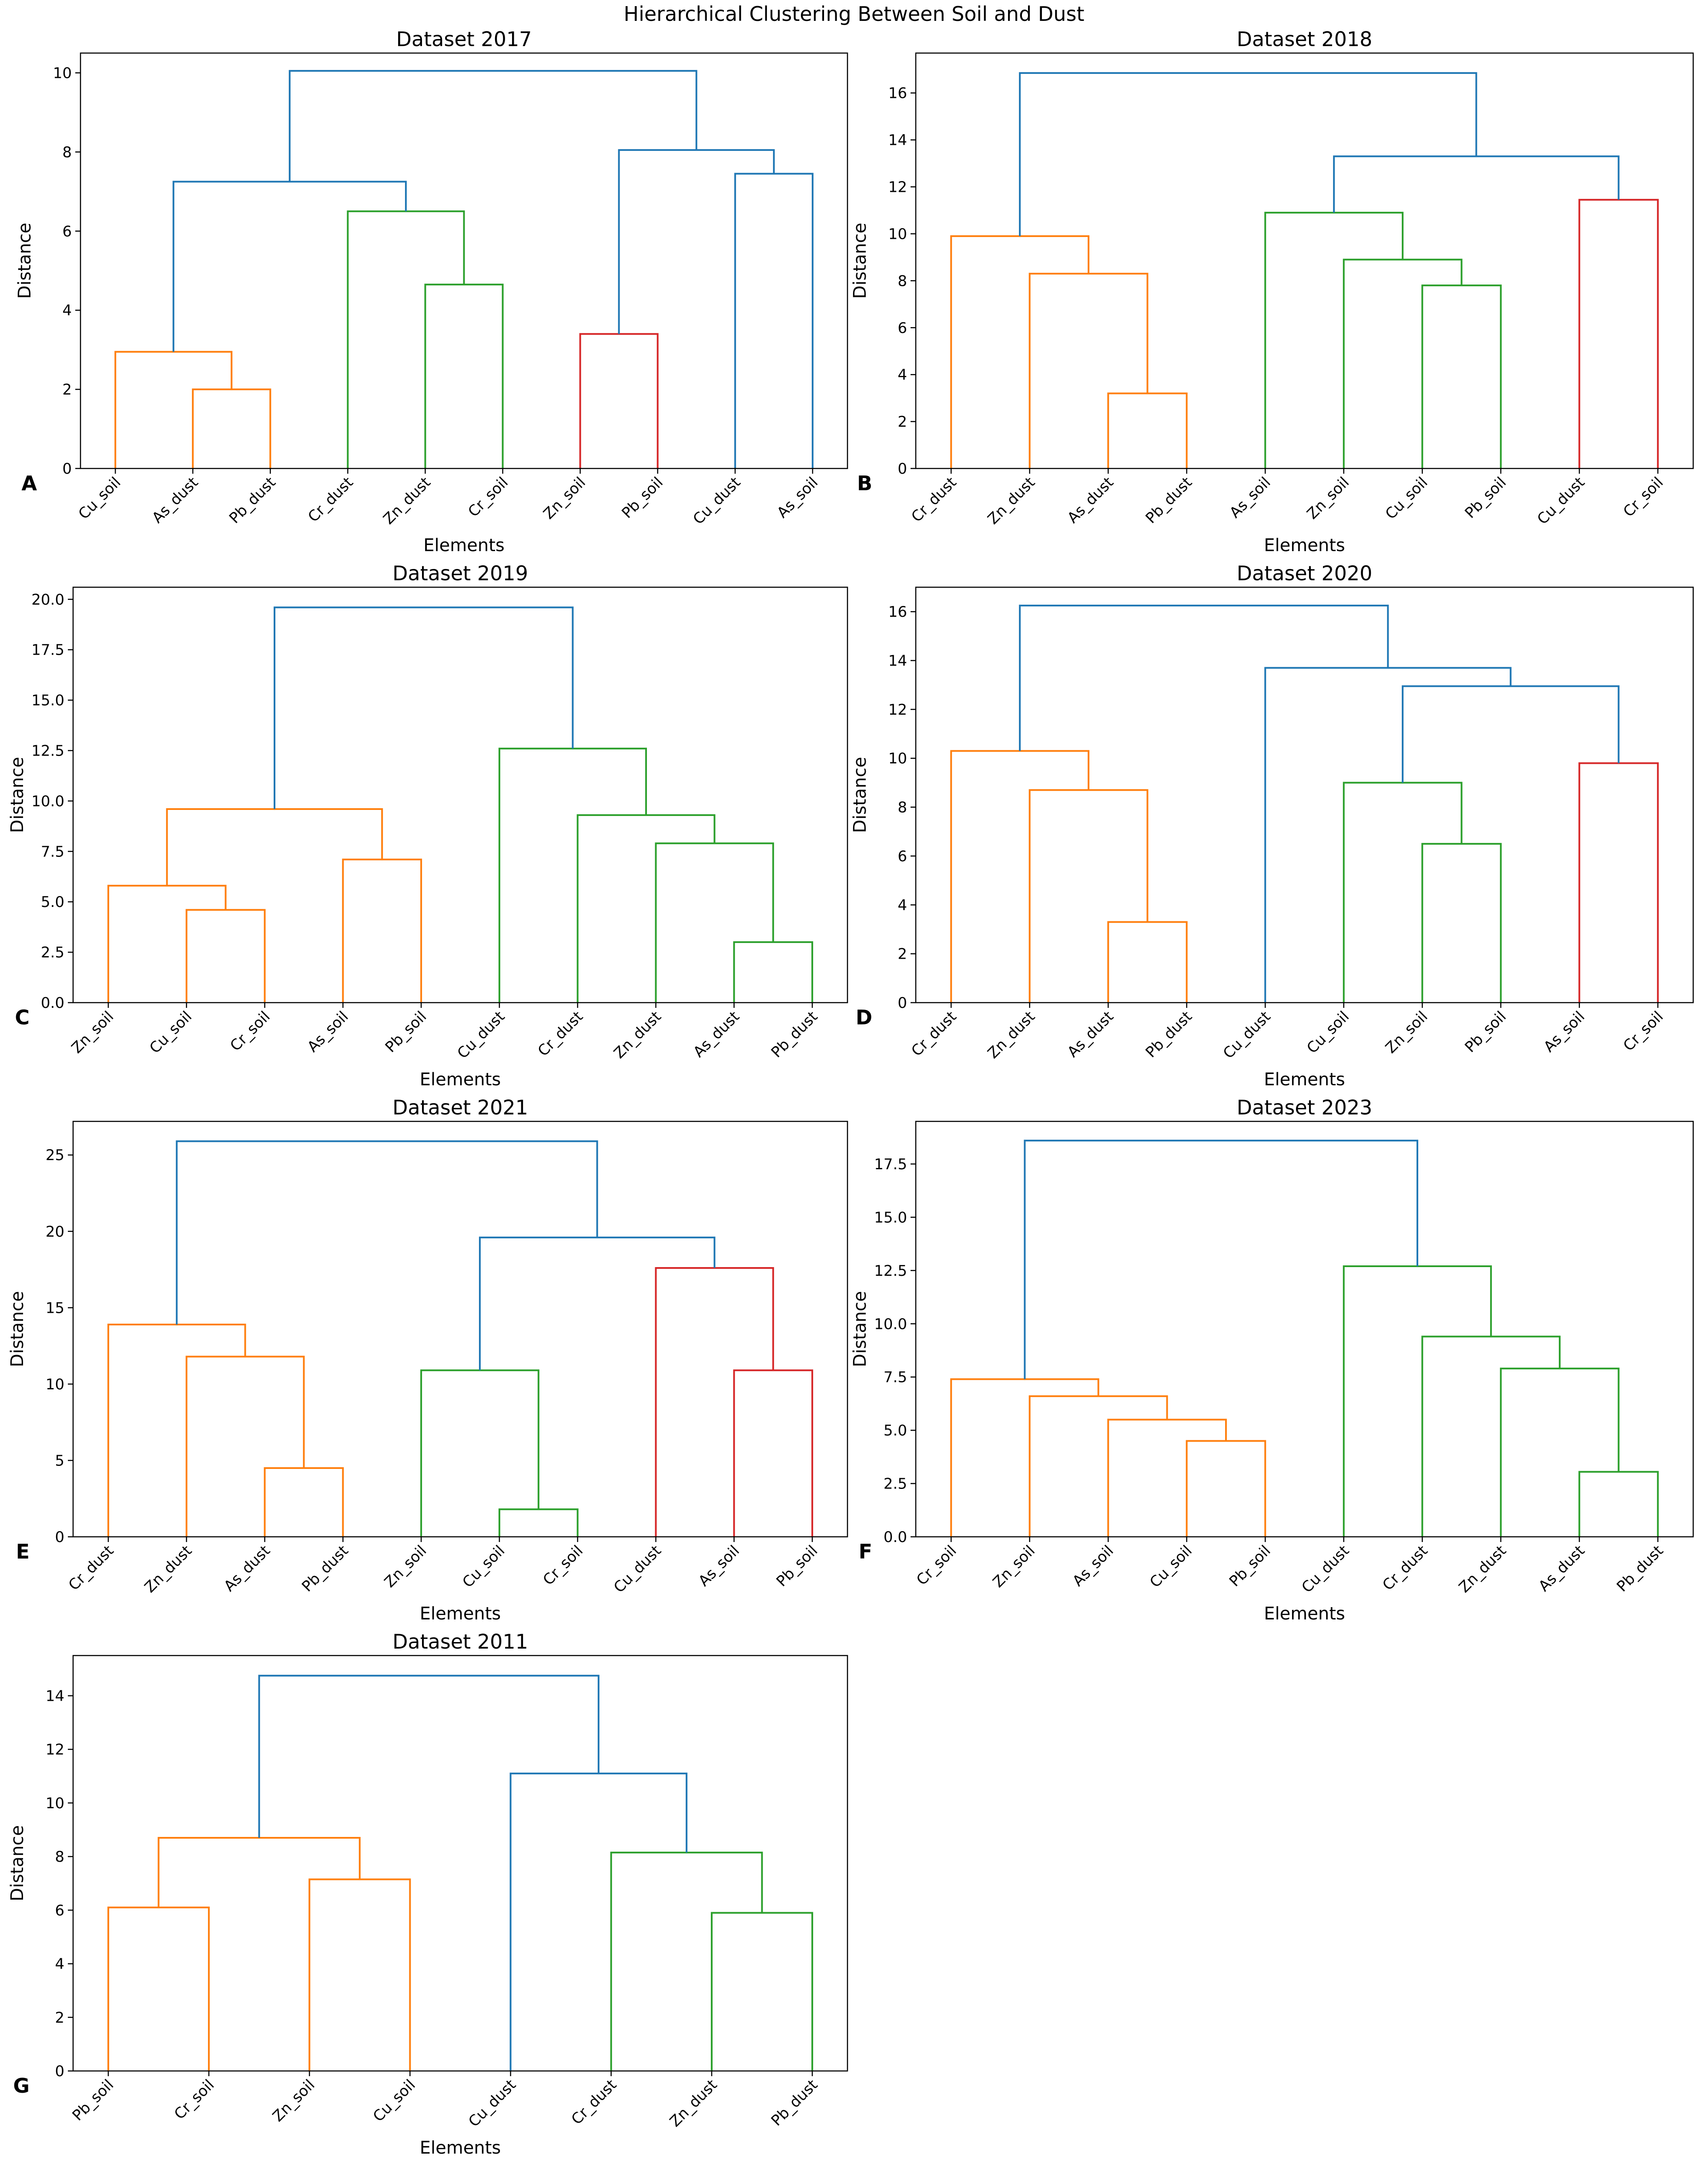 The height and width of the screenshot is (2171, 1708). Describe the element at coordinates (55, 1156) in the screenshot. I see `y-tick-label: 25` at that location.